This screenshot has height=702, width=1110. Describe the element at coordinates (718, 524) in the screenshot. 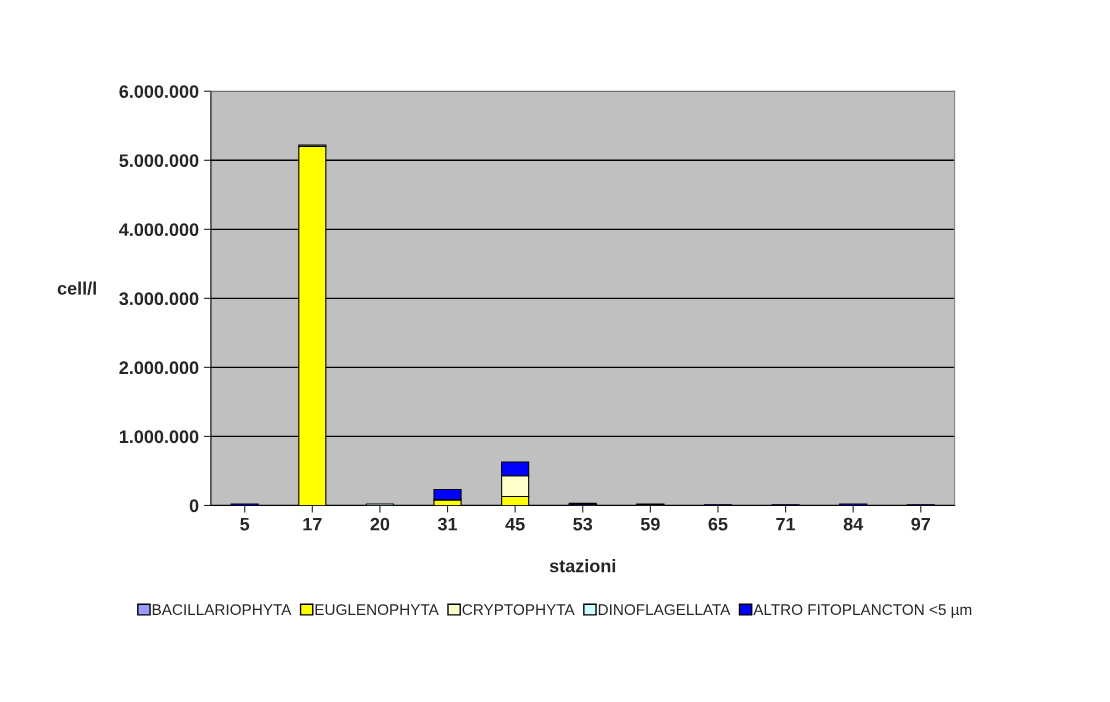

I see `x-tick-label: 65` at that location.